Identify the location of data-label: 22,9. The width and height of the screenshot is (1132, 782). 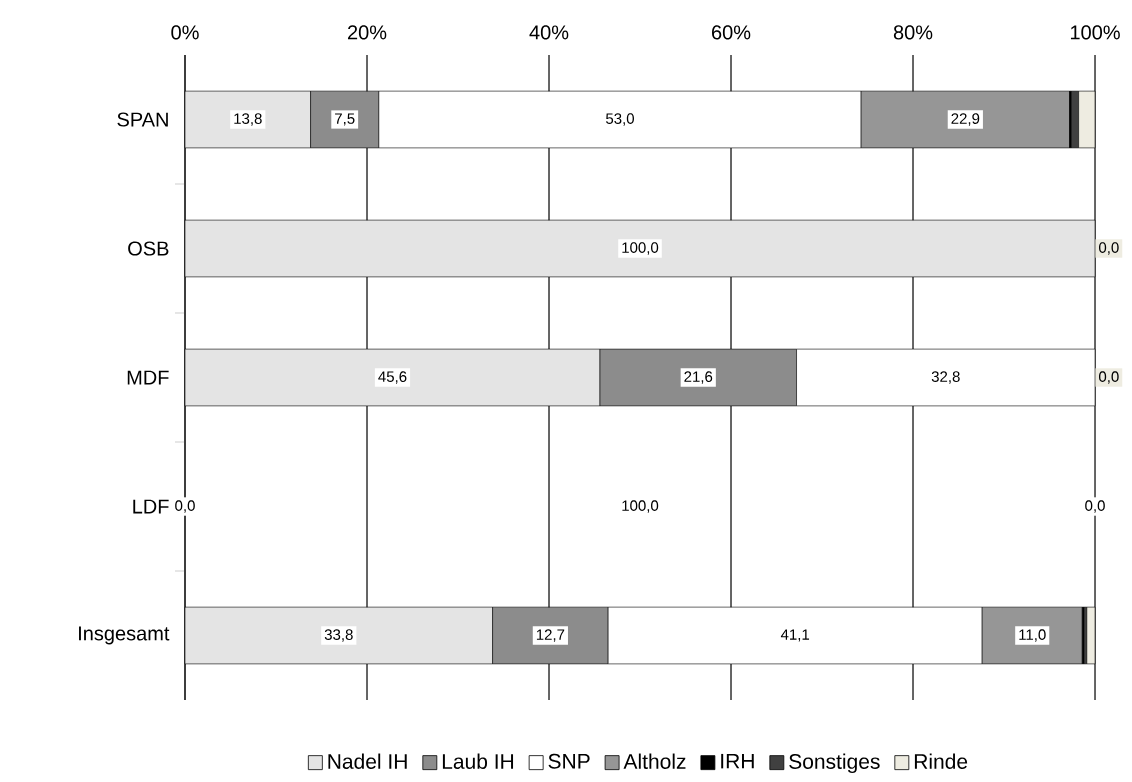
(965, 119).